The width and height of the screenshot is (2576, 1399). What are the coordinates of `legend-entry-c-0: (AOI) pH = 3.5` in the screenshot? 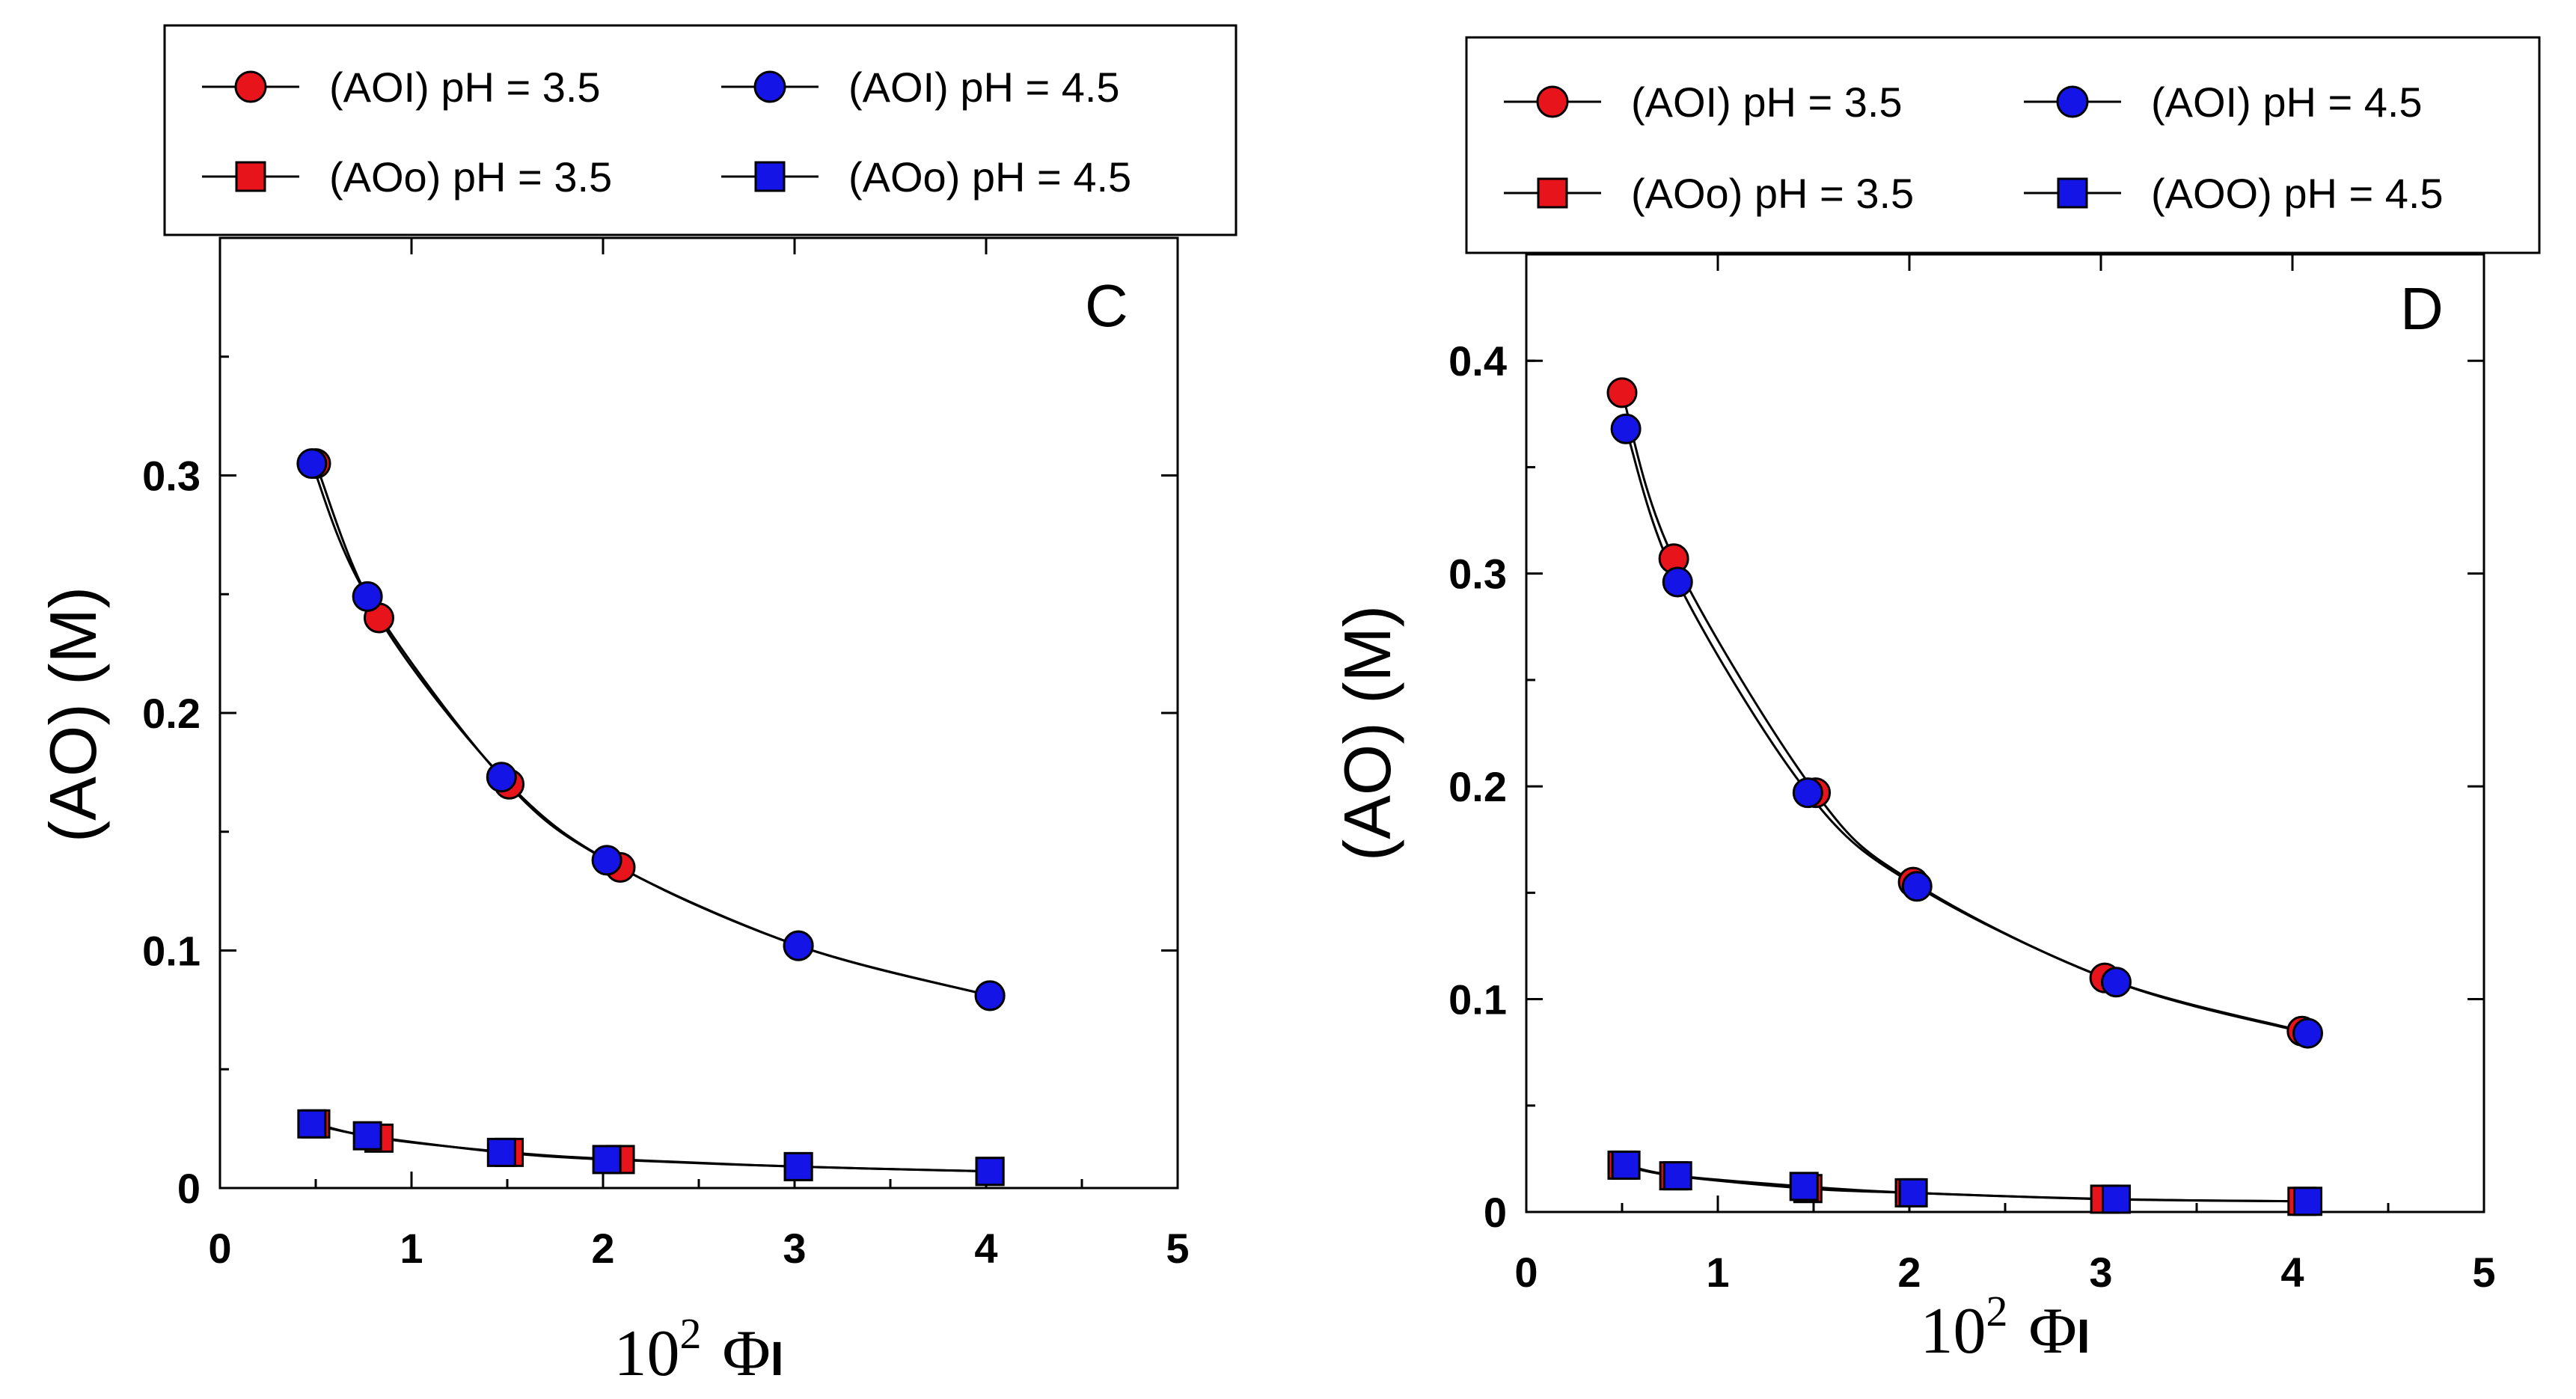 It's located at (402, 87).